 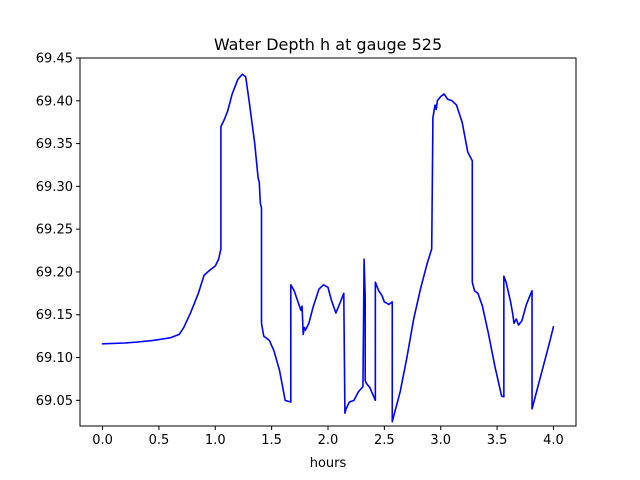 What do you see at coordinates (328, 463) in the screenshot?
I see `x-axis-label: hours` at bounding box center [328, 463].